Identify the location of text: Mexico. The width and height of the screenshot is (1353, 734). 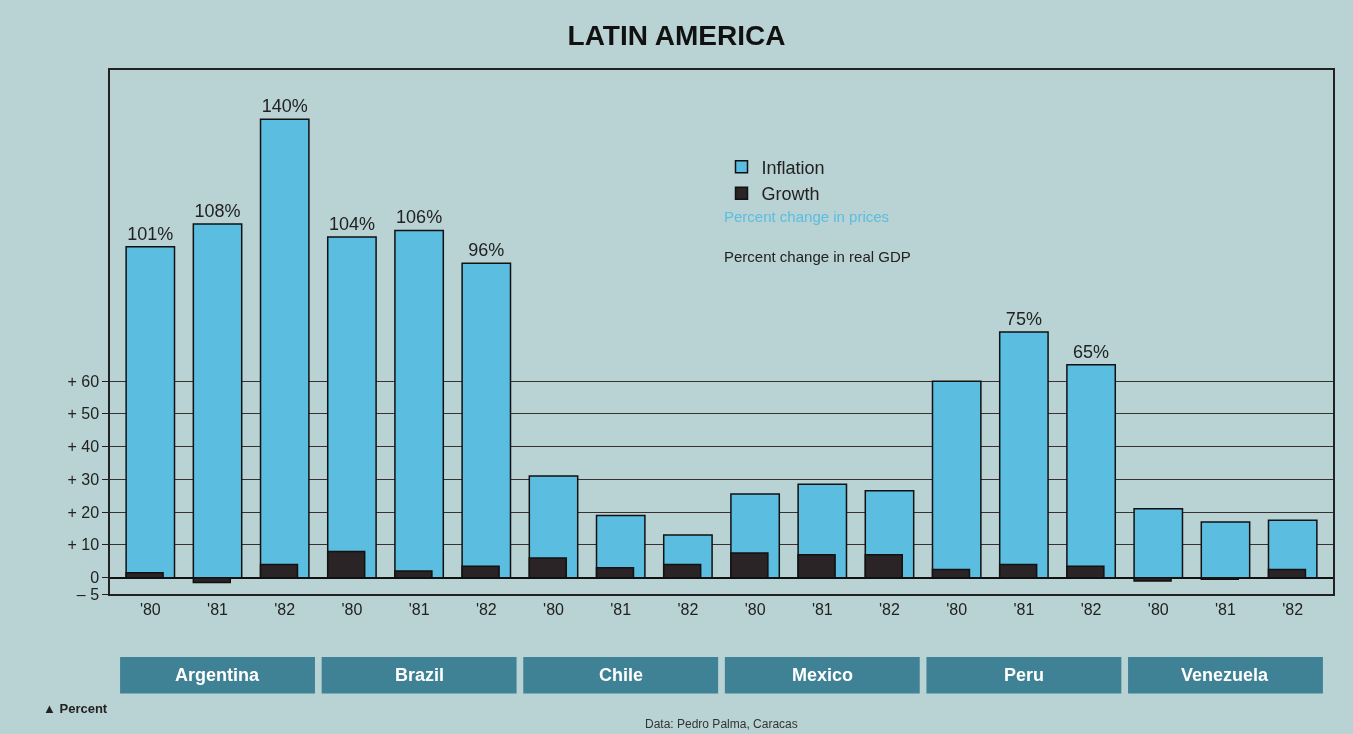
(823, 675).